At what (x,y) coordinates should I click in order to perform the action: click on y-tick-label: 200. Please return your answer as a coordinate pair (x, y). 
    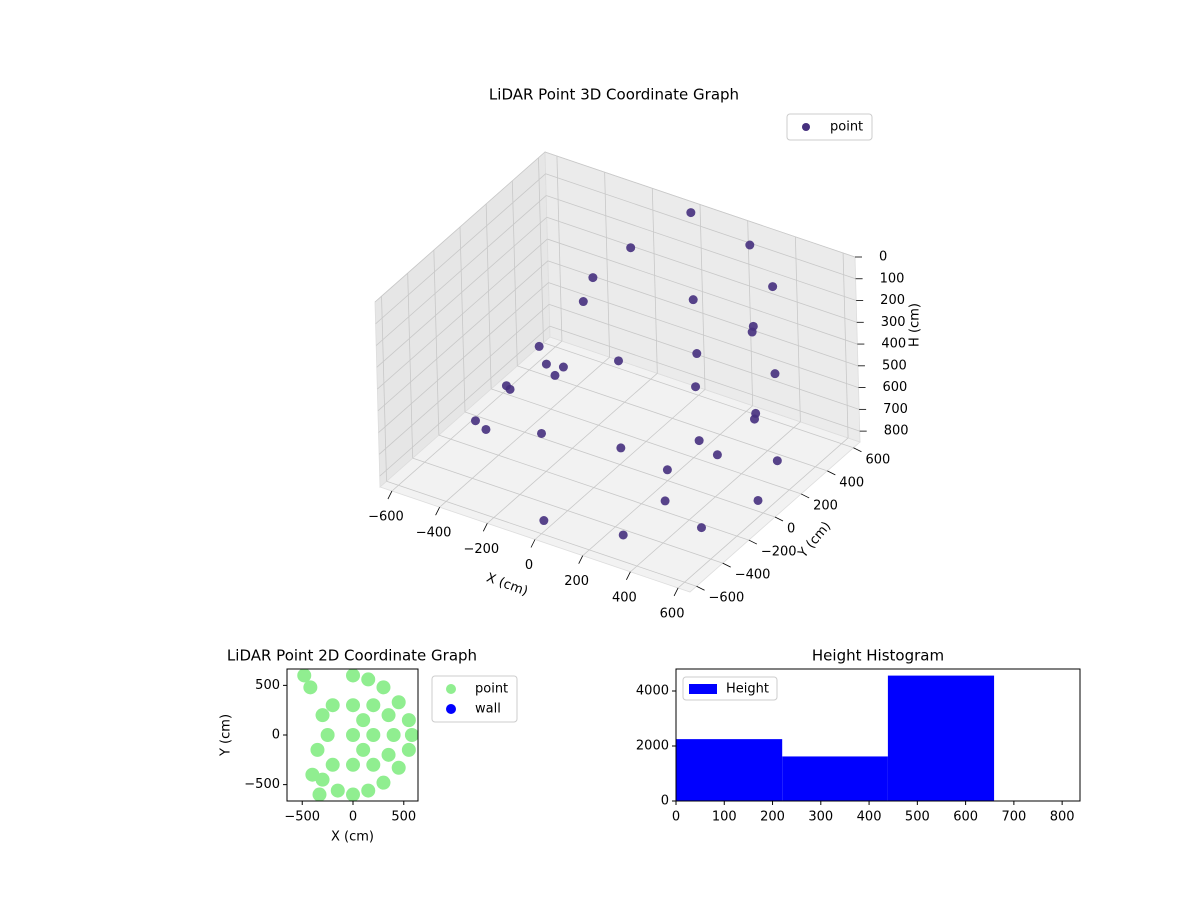
    Looking at the image, I should click on (825, 505).